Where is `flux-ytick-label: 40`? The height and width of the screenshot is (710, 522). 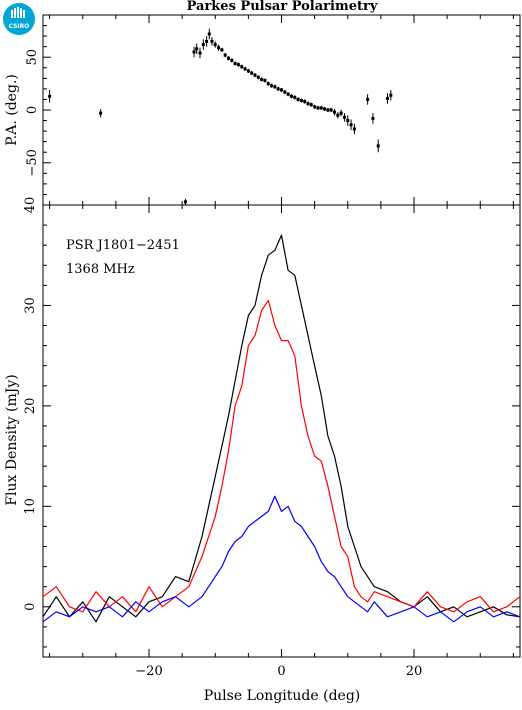
flux-ytick-label: 40 is located at coordinates (30, 205).